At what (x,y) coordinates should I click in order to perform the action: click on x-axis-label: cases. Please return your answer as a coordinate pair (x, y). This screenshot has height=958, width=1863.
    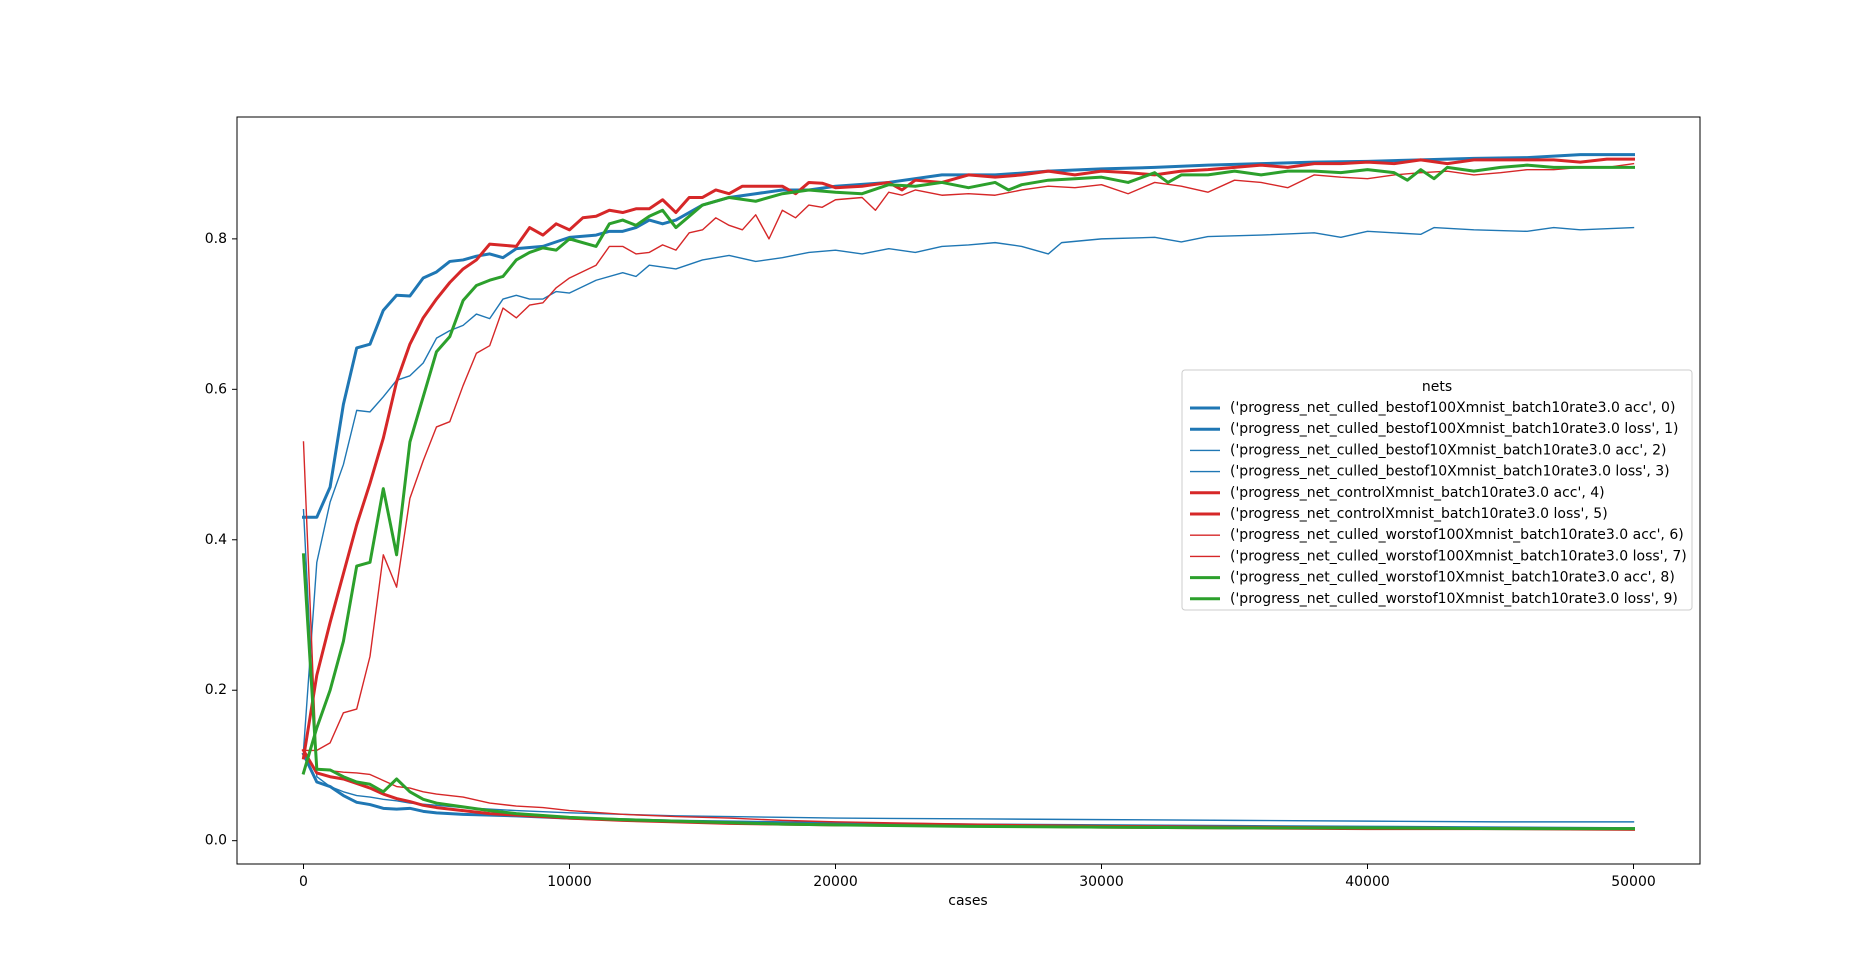
    Looking at the image, I should click on (967, 901).